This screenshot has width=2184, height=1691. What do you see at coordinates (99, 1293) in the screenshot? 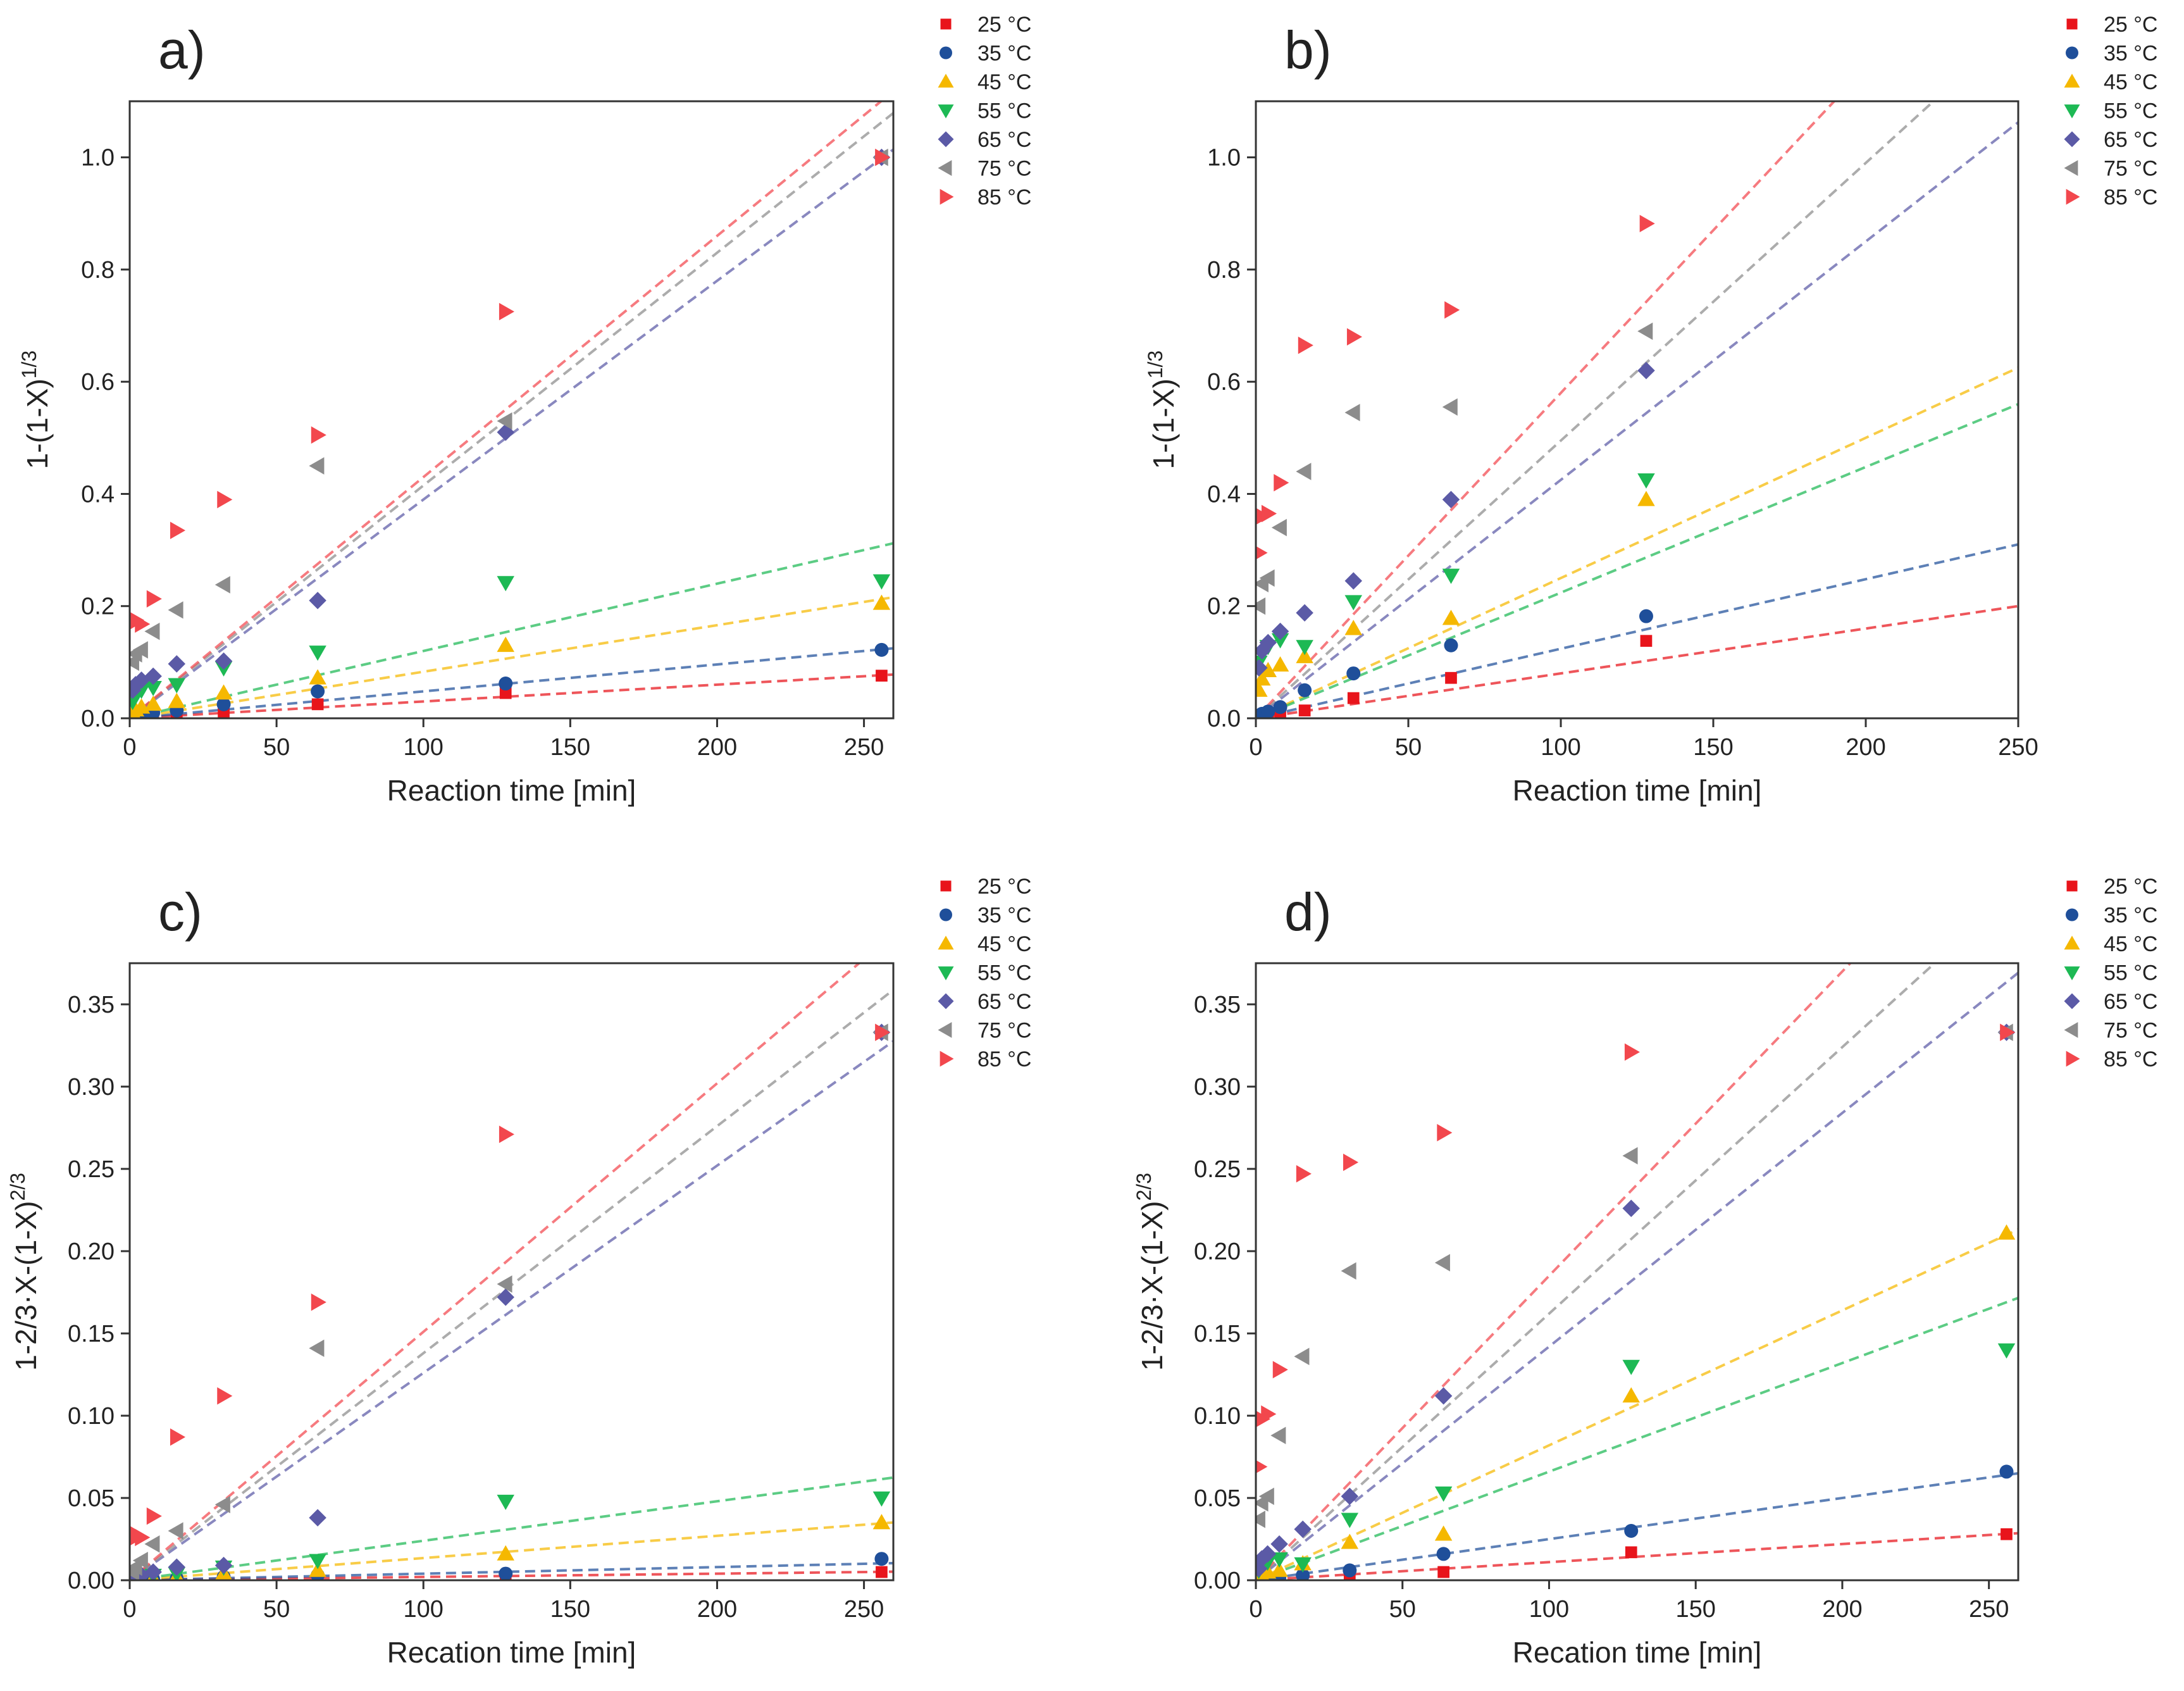
I see `y-ticks: 0.00 0.05 0.10 0.15 0.20 0.25 0.30 0.35` at bounding box center [99, 1293].